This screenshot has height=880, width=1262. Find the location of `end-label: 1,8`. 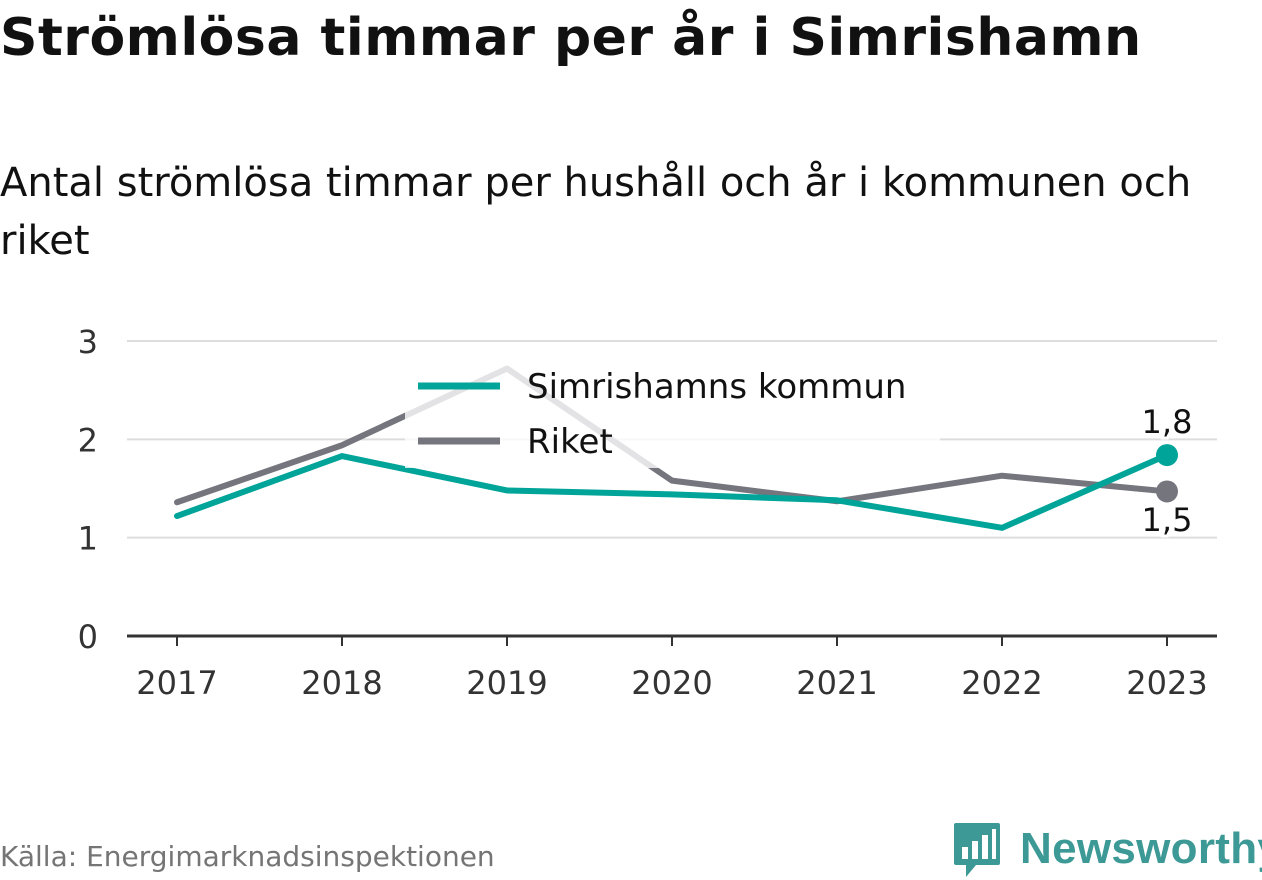

end-label: 1,8 is located at coordinates (1167, 422).